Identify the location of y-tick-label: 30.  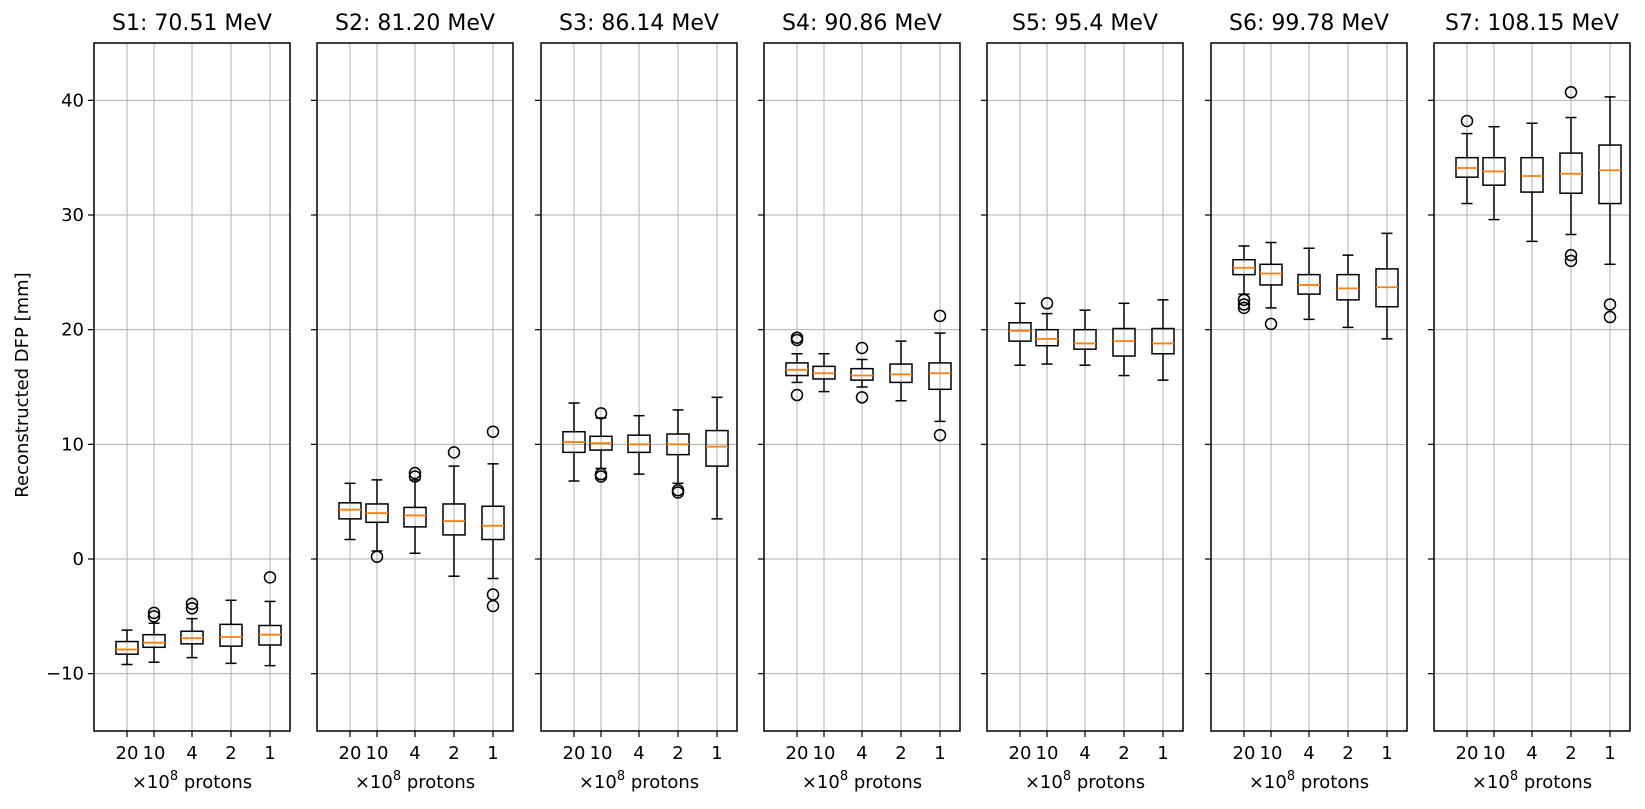
(72, 215).